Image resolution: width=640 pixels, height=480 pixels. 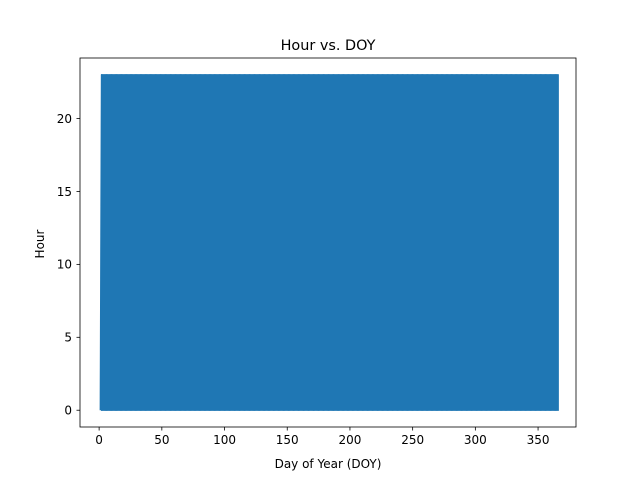 What do you see at coordinates (64, 119) in the screenshot?
I see `y-tick-label: 20` at bounding box center [64, 119].